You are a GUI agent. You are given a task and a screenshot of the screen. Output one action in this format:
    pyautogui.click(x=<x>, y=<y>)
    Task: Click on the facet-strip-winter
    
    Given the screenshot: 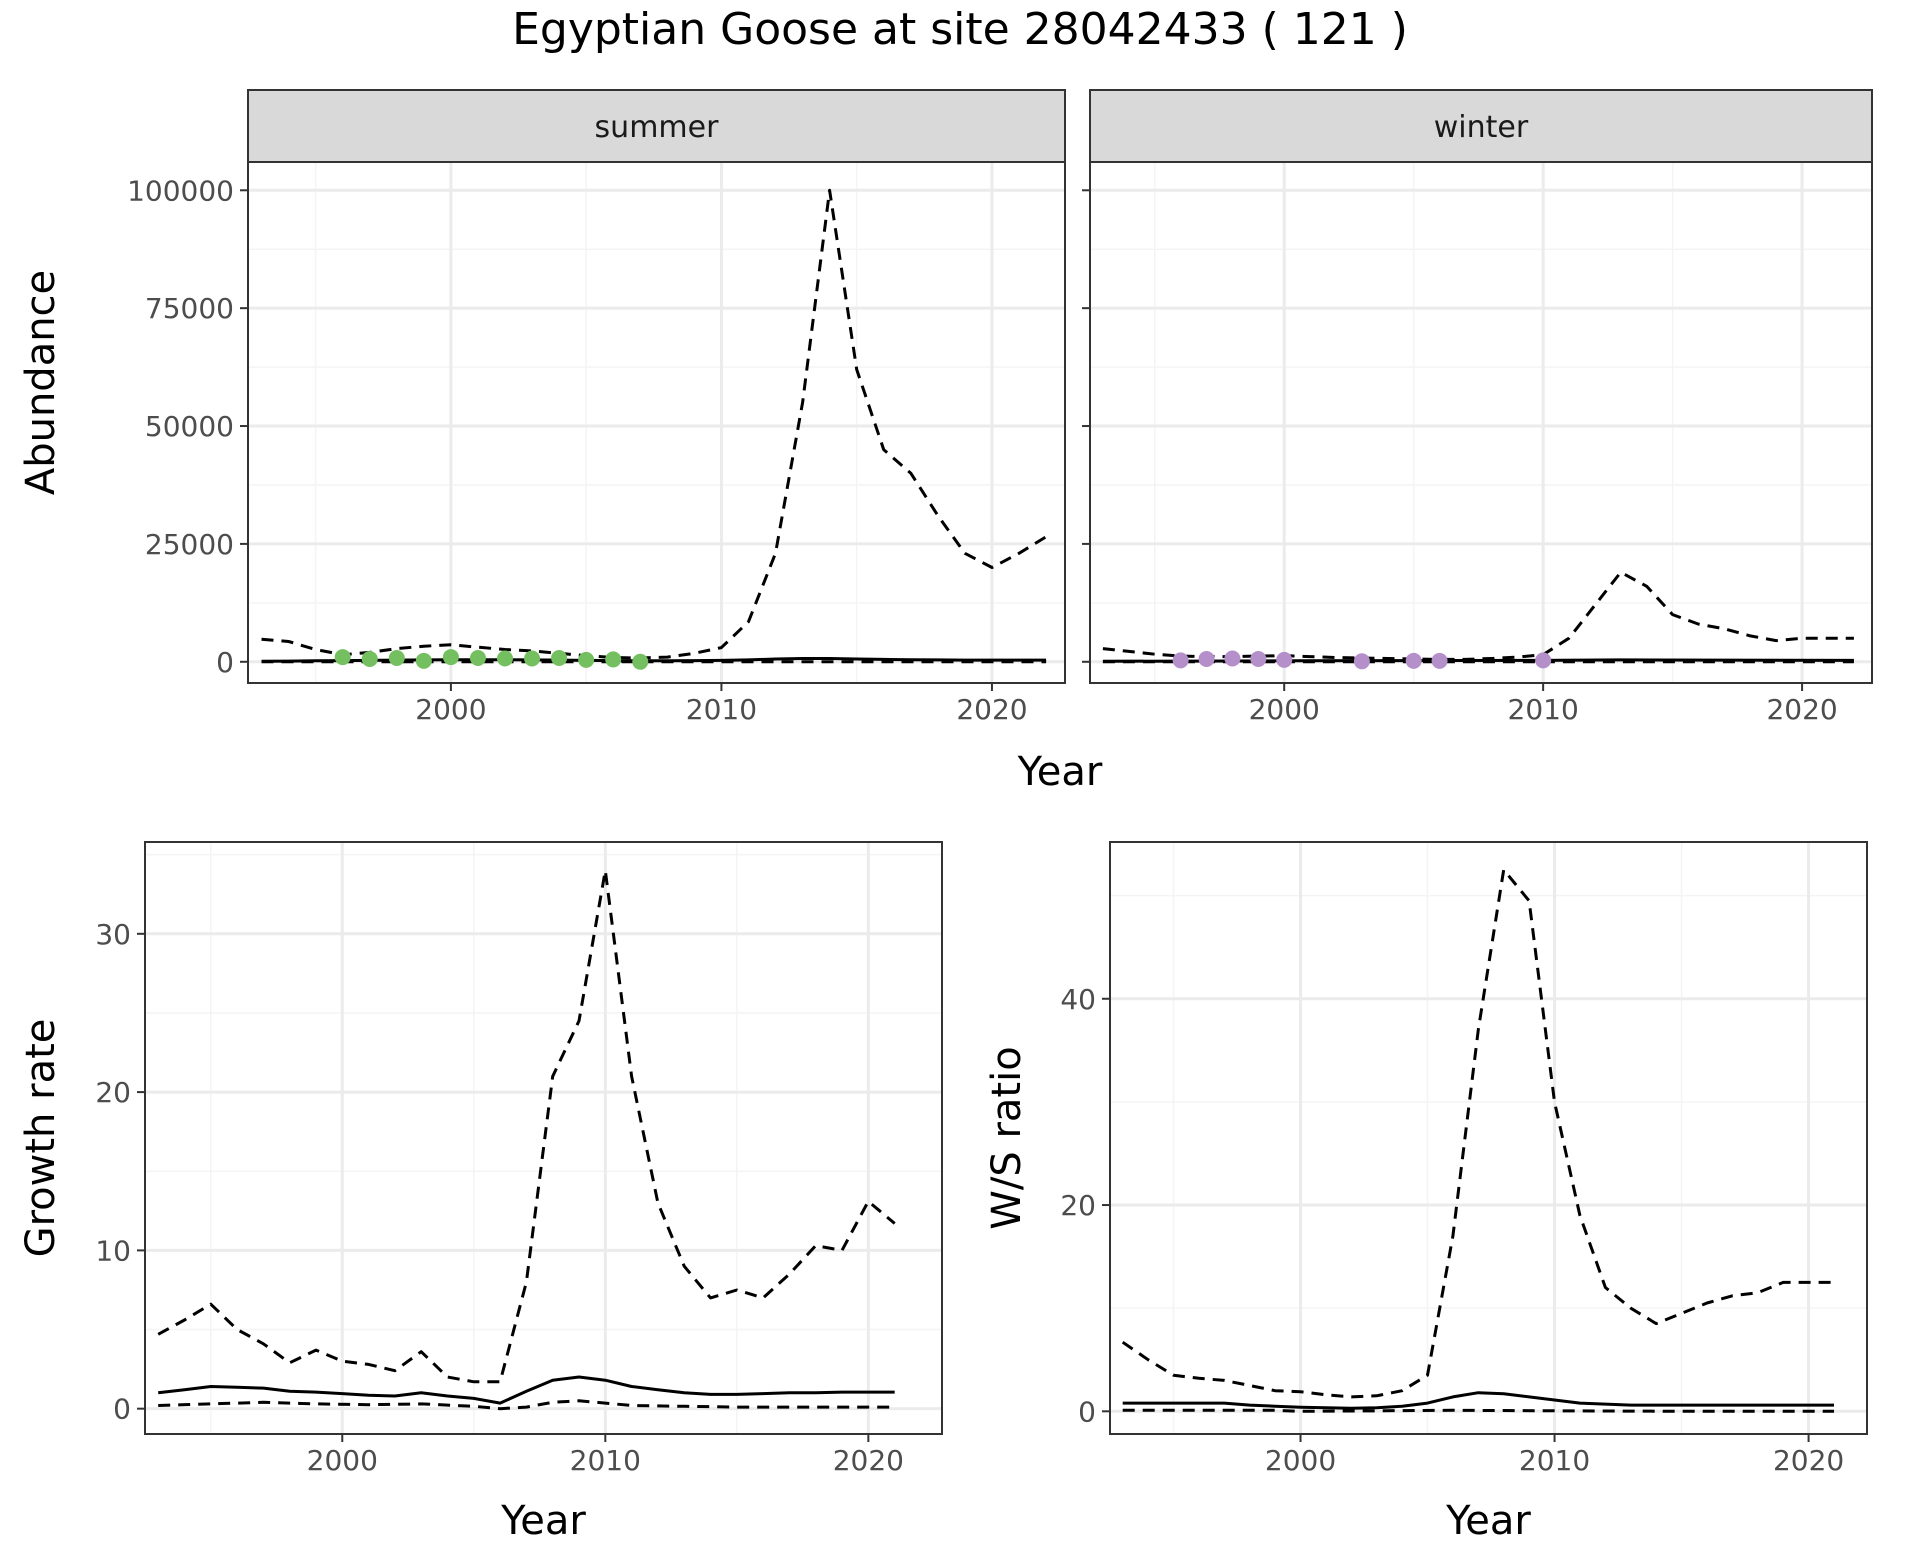 What is the action you would take?
    pyautogui.click(x=1481, y=126)
    